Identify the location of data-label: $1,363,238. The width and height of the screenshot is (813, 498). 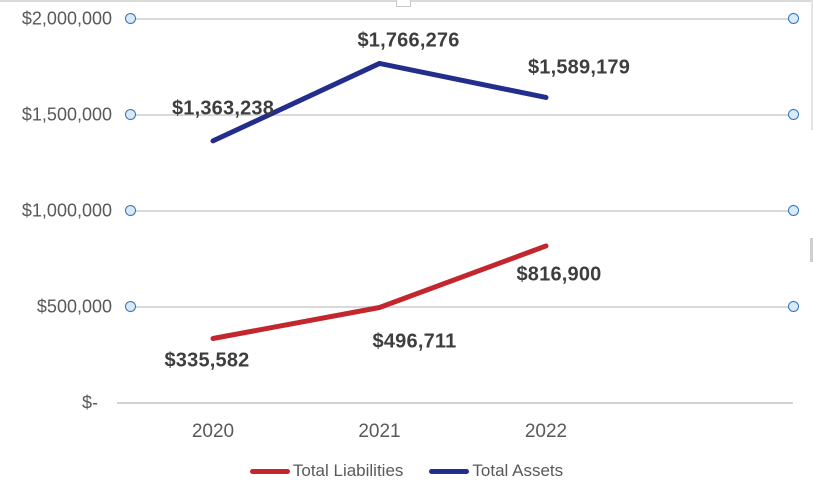
(223, 108).